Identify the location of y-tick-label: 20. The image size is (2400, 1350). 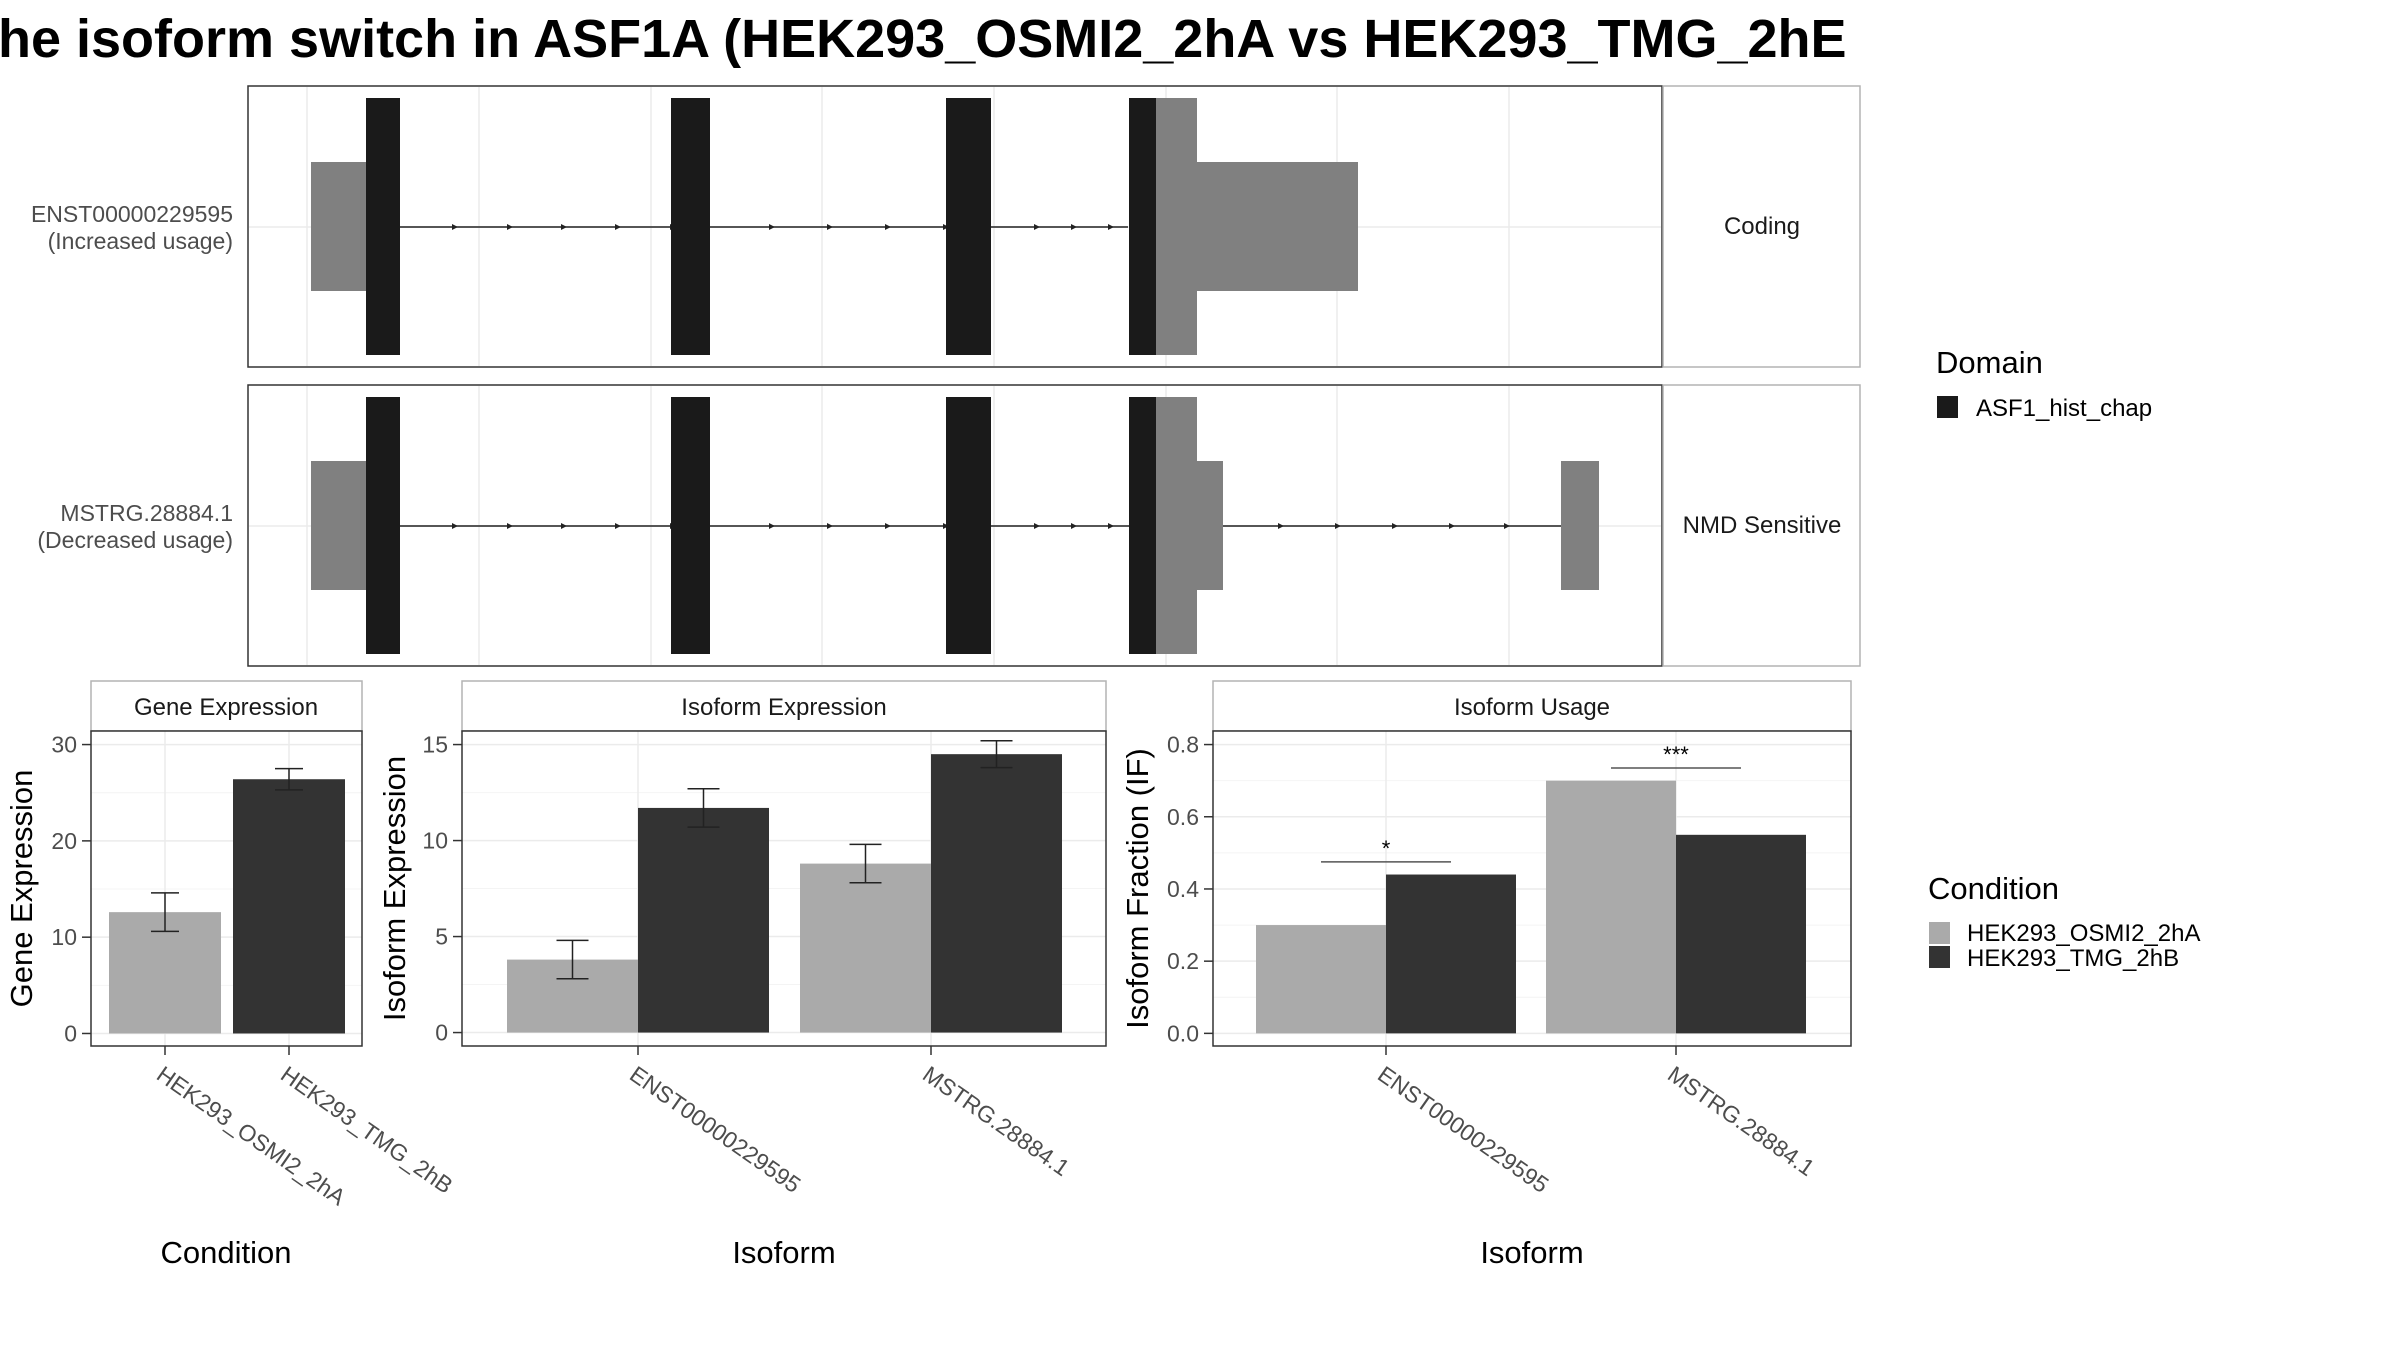
(64, 841).